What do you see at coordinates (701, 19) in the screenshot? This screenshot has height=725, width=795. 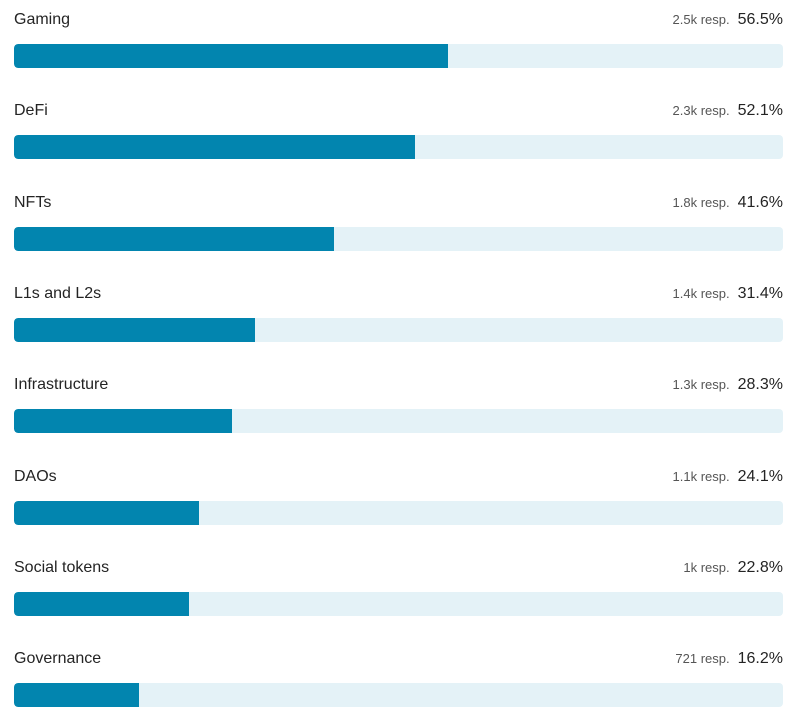 I see `response-count: 2.5k resp.` at bounding box center [701, 19].